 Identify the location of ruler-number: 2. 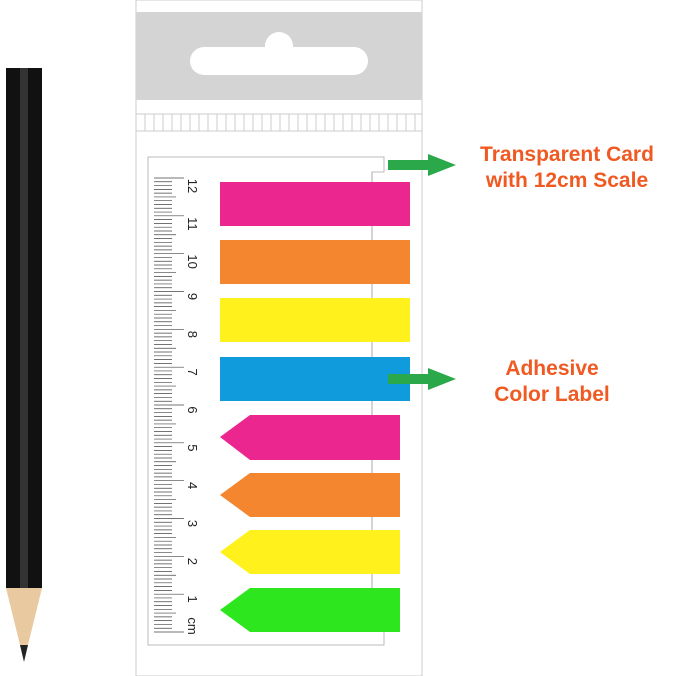
(192, 561).